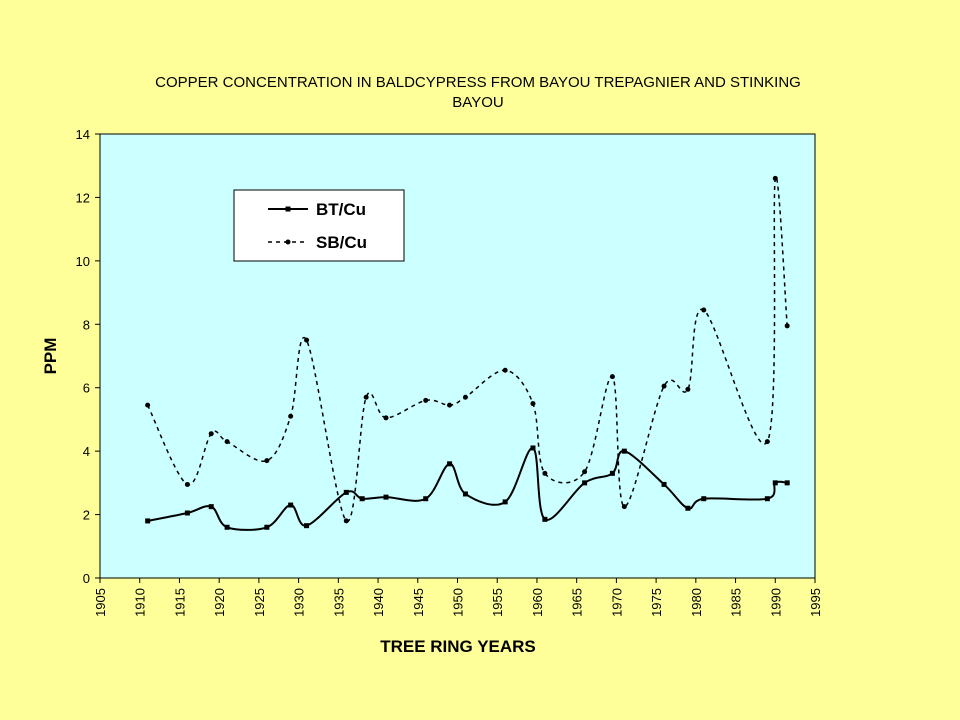 The image size is (960, 720). Describe the element at coordinates (219, 602) in the screenshot. I see `x-tick-label: 1920` at that location.